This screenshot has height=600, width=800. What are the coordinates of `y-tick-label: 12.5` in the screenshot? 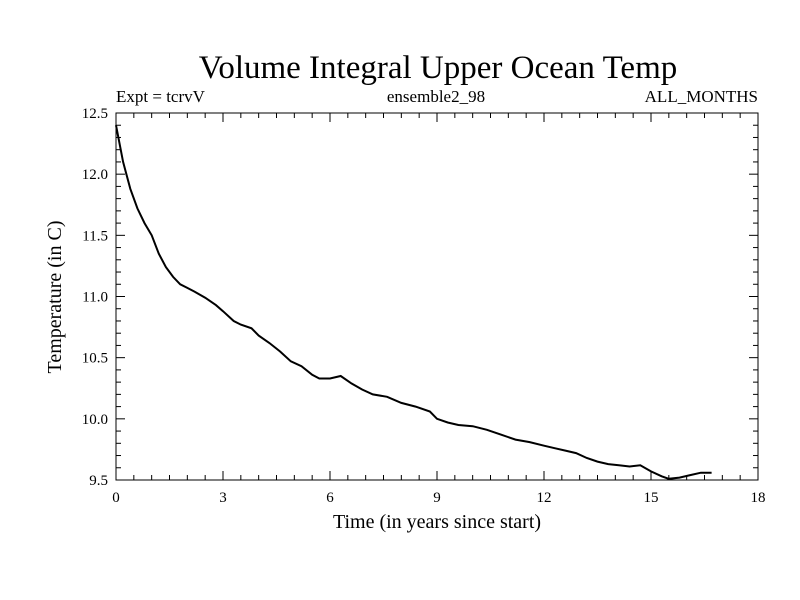 It's located at (95, 114).